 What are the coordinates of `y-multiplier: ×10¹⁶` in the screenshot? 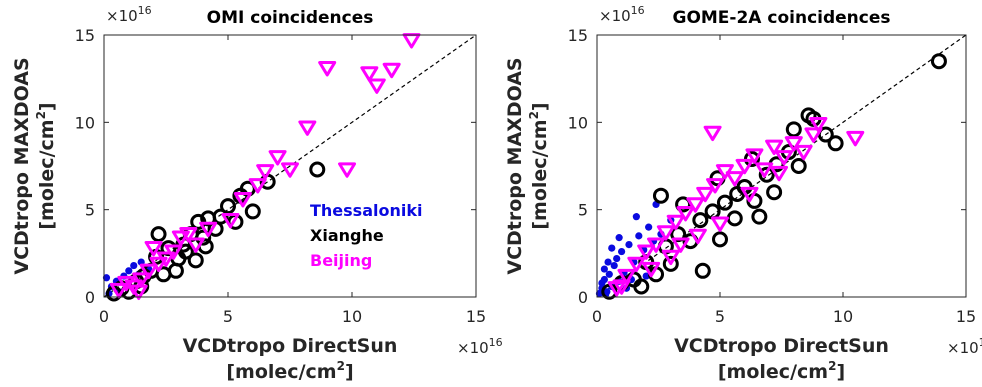 It's located at (622, 14).